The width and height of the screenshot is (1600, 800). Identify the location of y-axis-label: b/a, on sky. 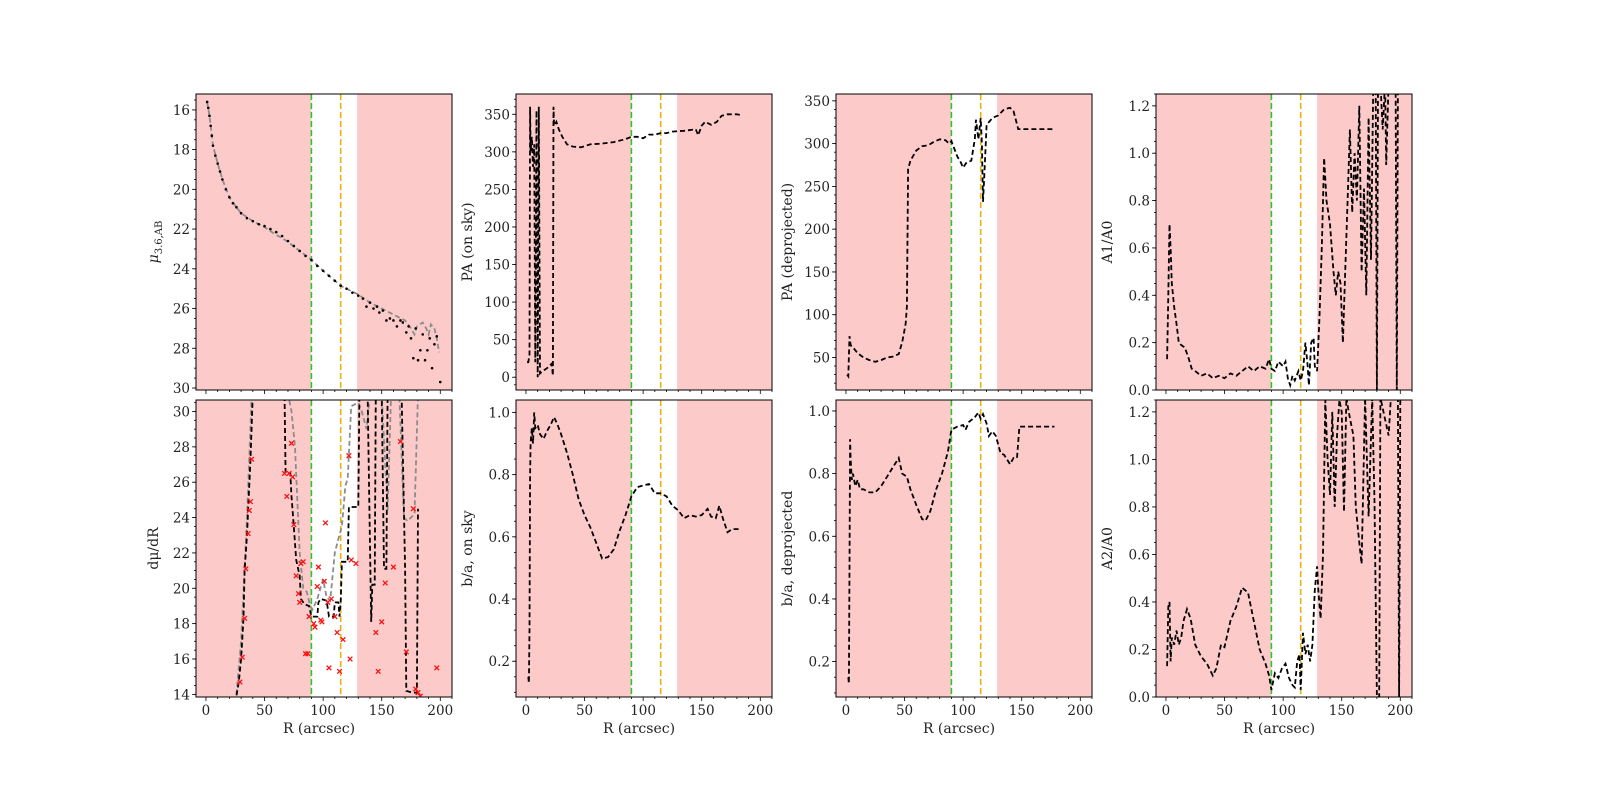
(468, 548).